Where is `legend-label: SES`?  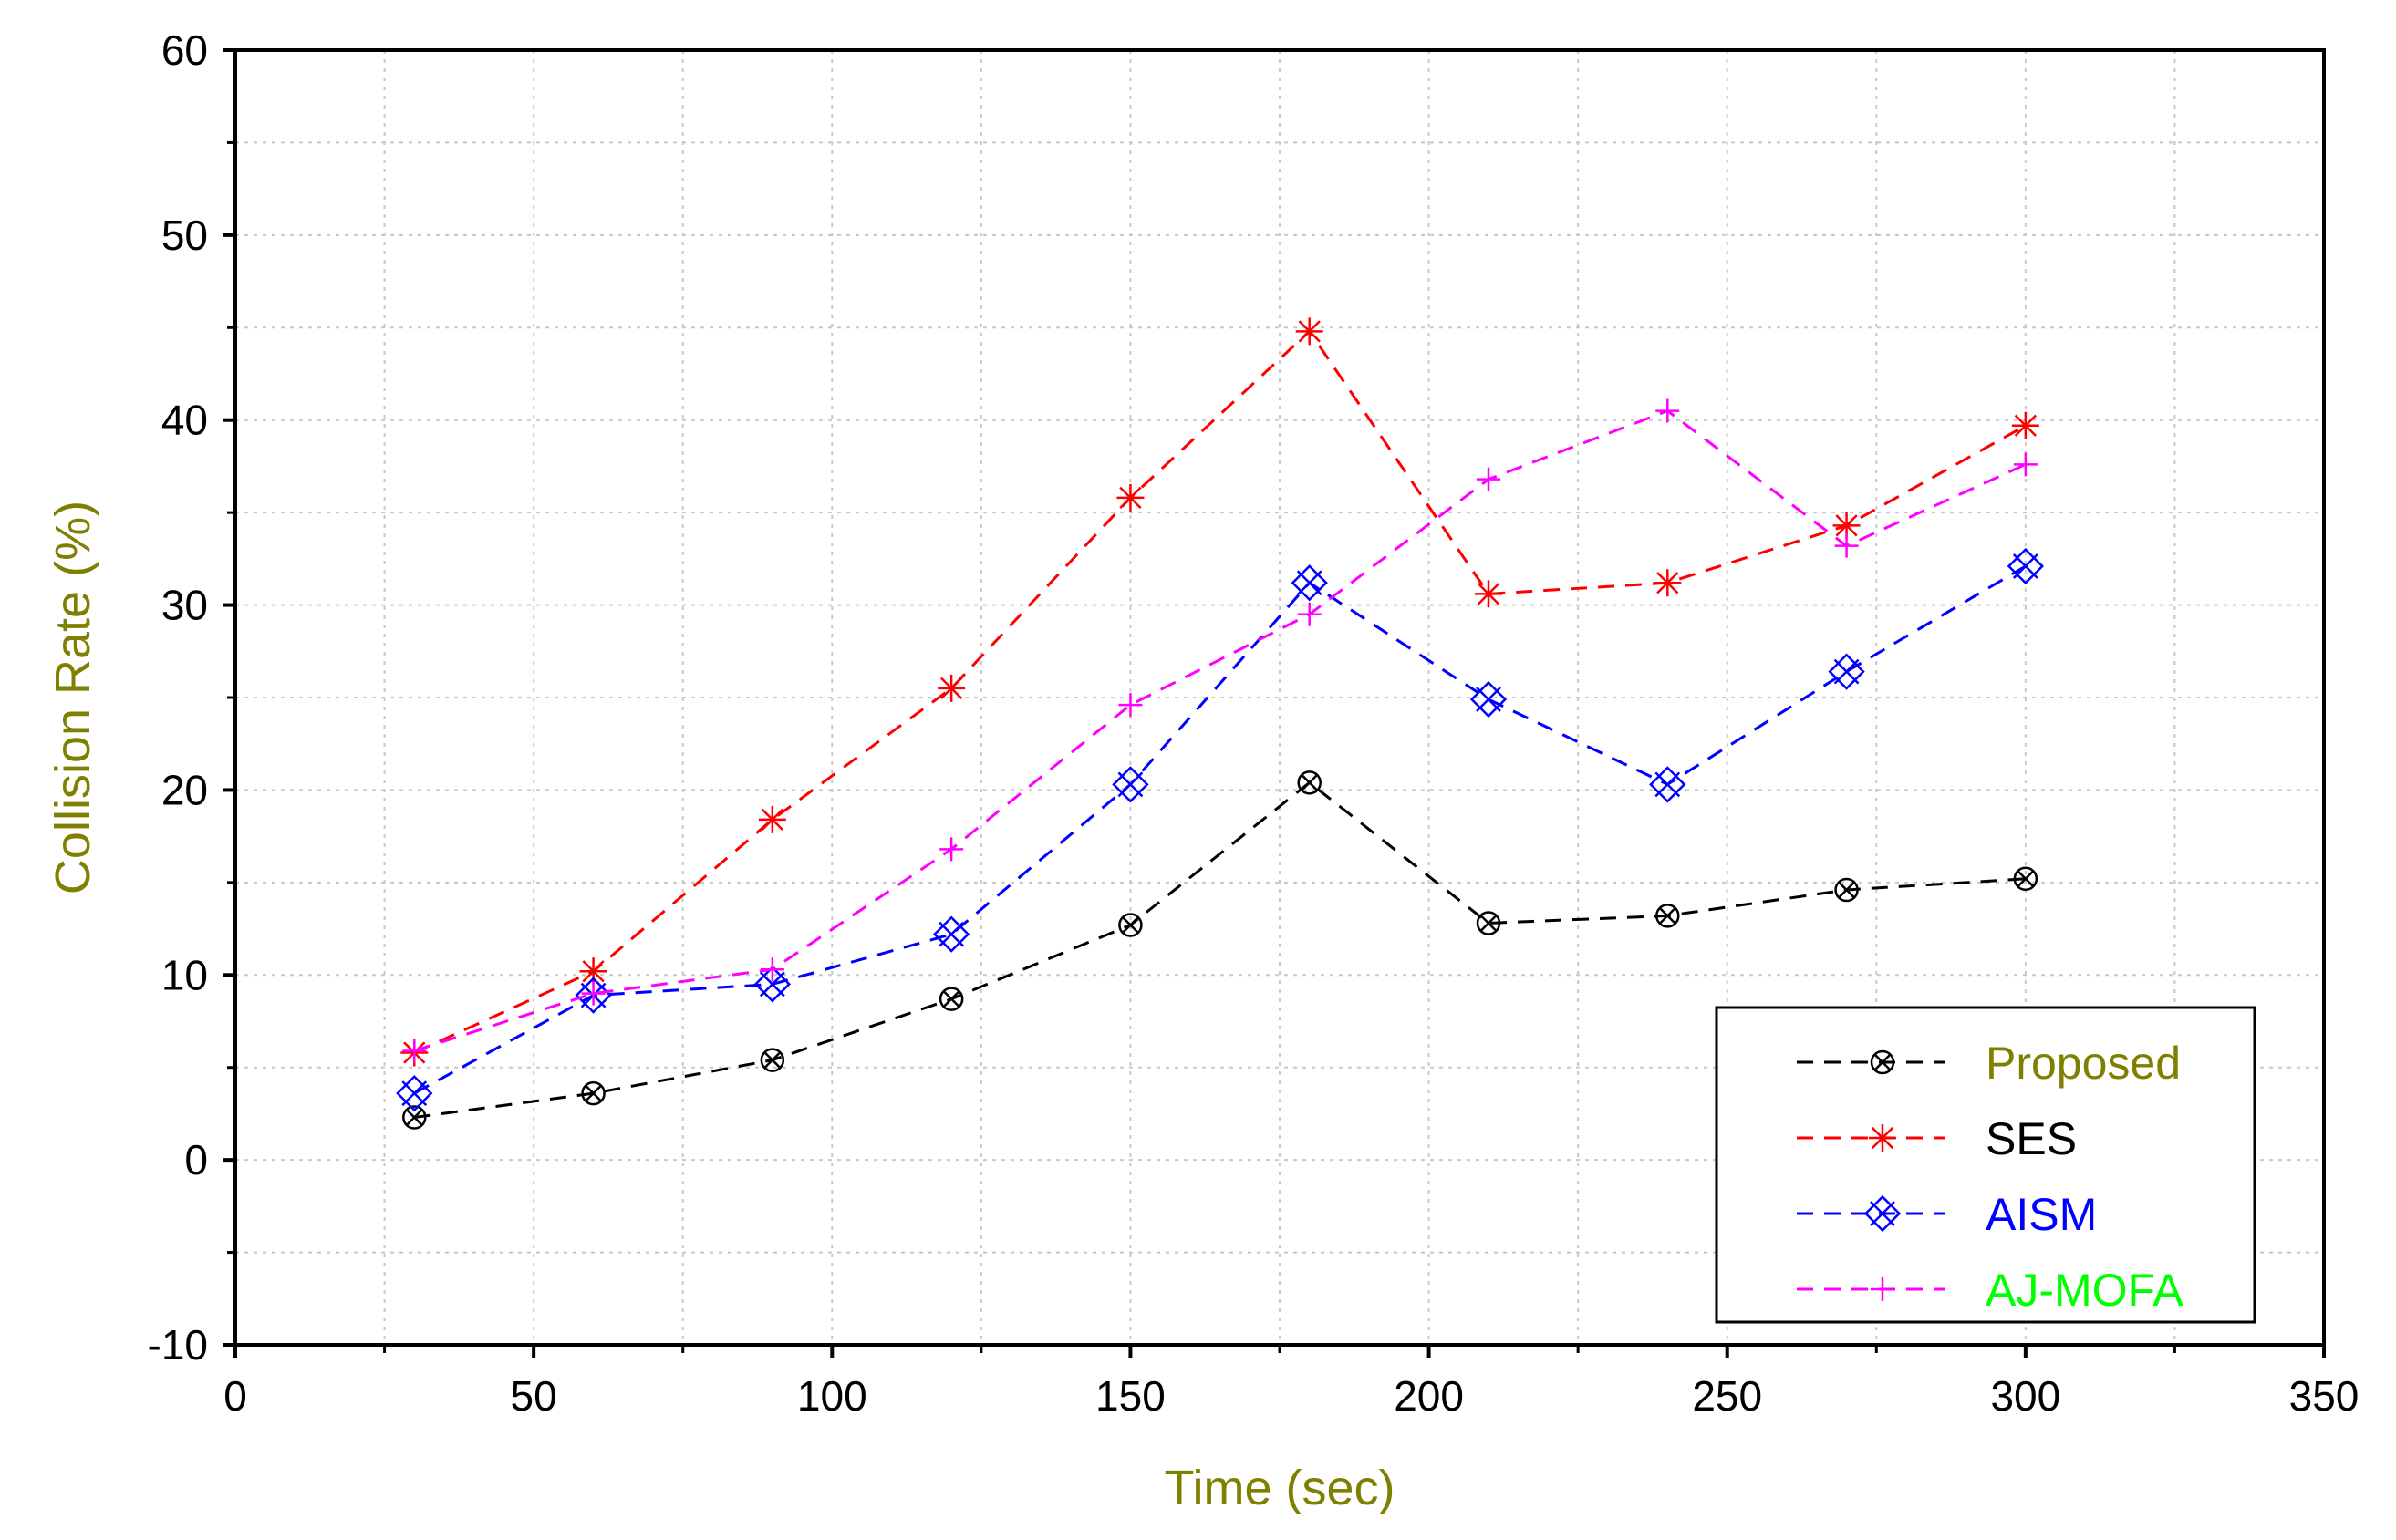
legend-label: SES is located at coordinates (2031, 1138).